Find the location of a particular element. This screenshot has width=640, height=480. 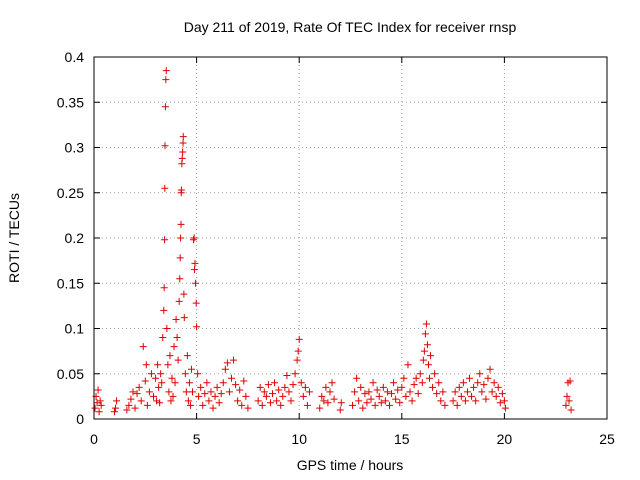

x-tick-label: 0 is located at coordinates (94, 439).